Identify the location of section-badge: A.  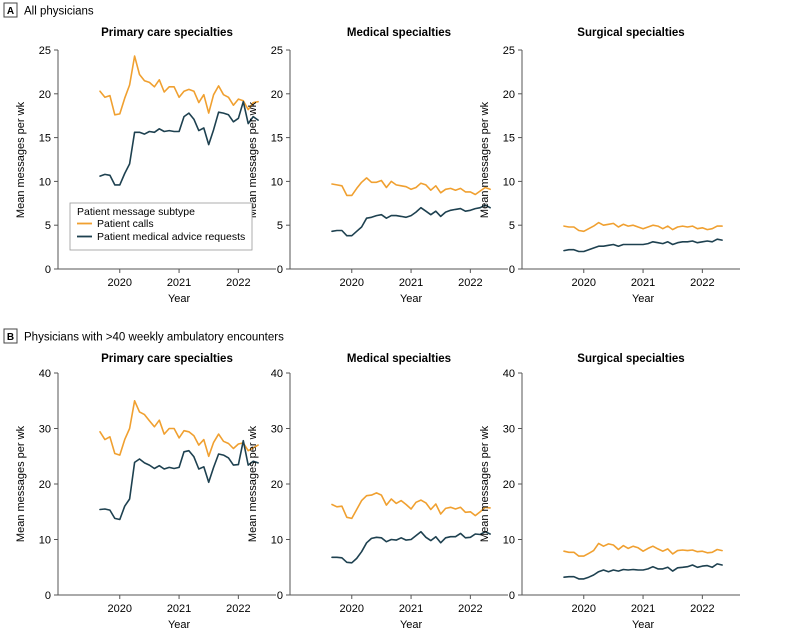
(10, 11).